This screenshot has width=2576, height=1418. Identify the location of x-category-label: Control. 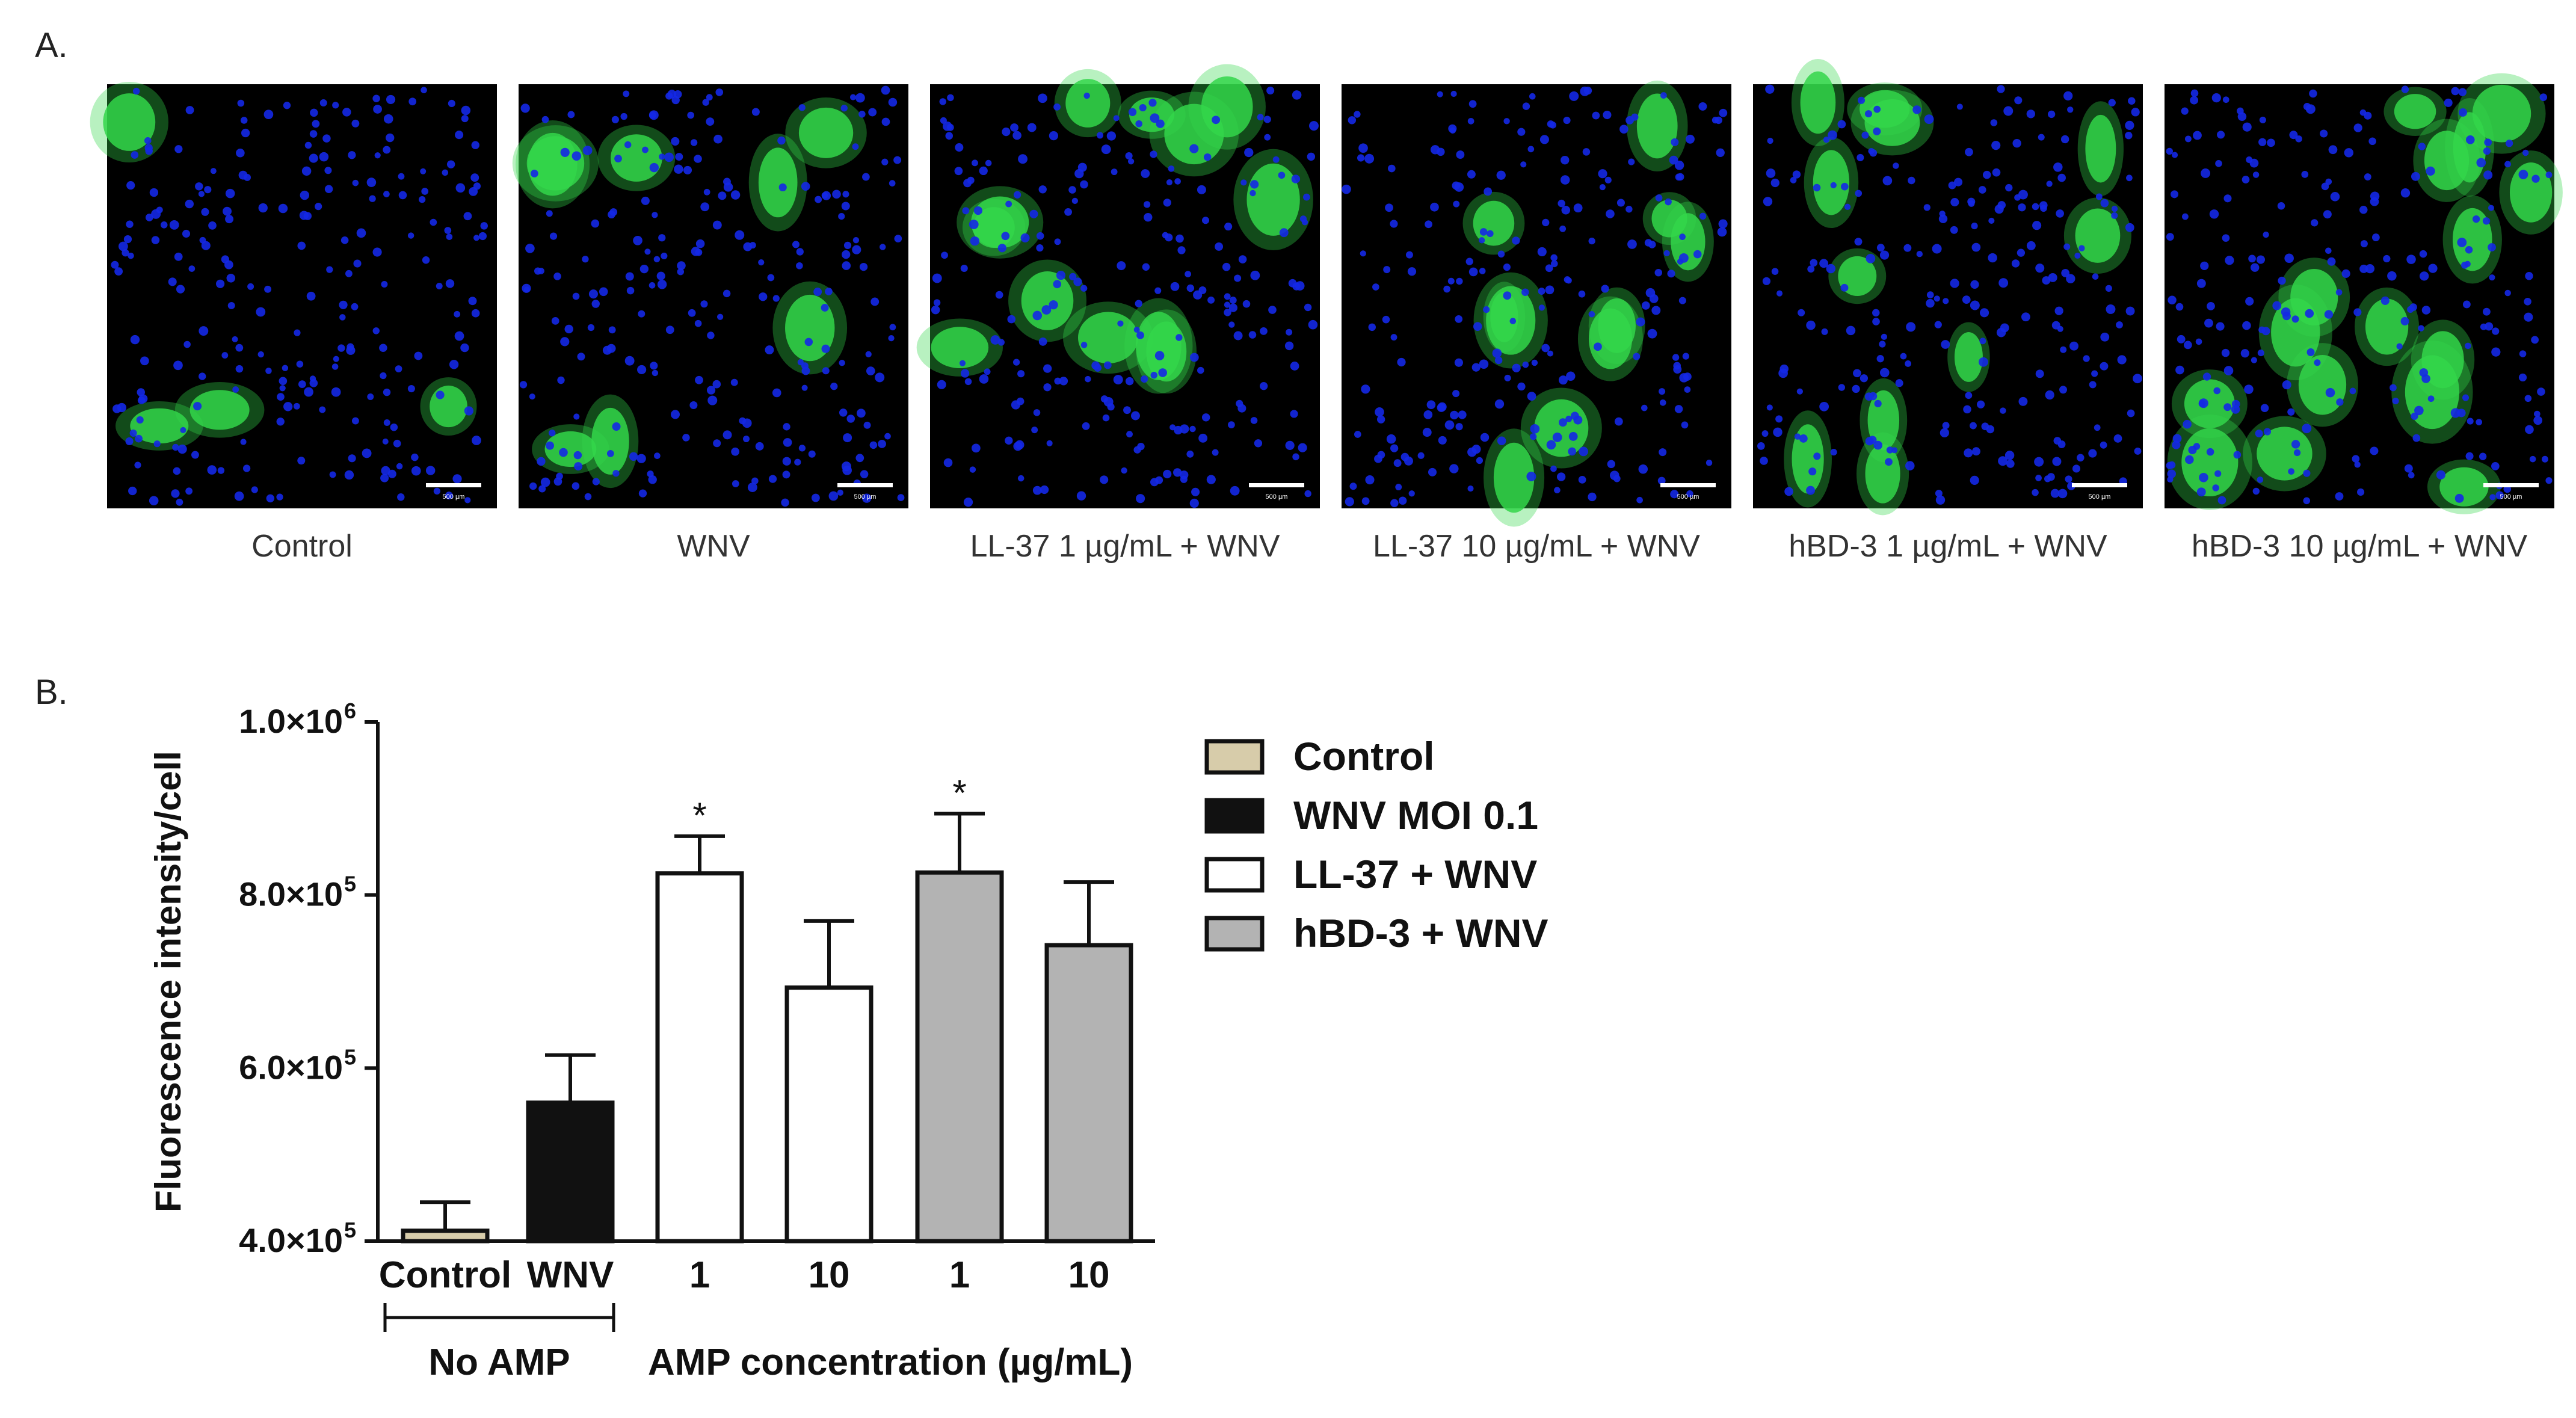
(445, 1275).